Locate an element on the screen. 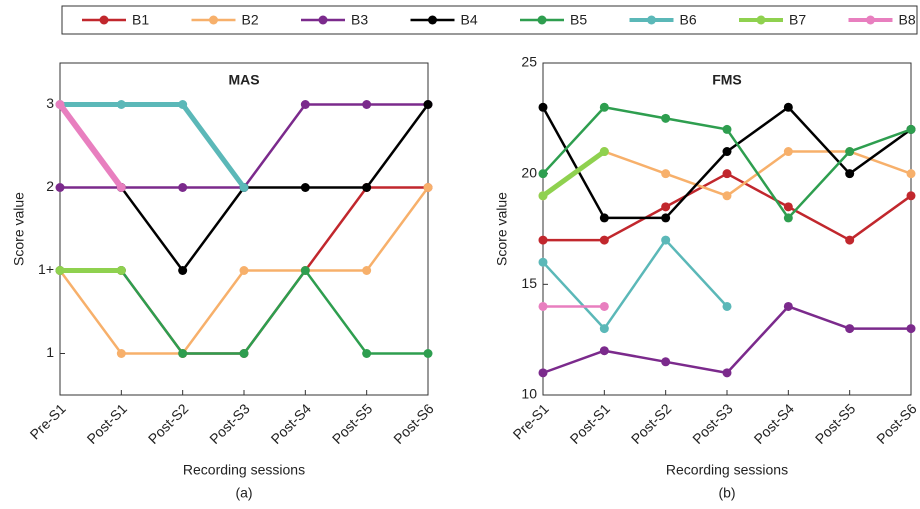 This screenshot has width=920, height=509. x-tick-label: Post-S1 is located at coordinates (107, 423).